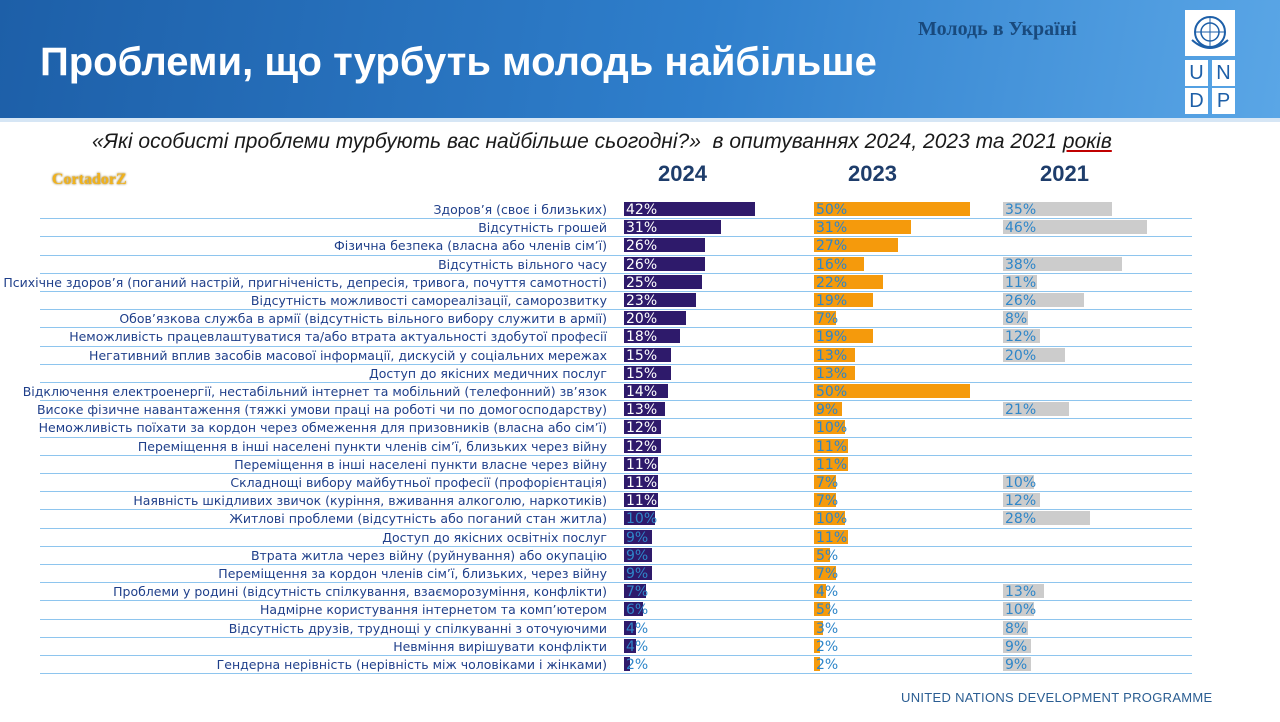 The image size is (1280, 722). What do you see at coordinates (827, 592) in the screenshot?
I see `value-label-2023: 4%` at bounding box center [827, 592].